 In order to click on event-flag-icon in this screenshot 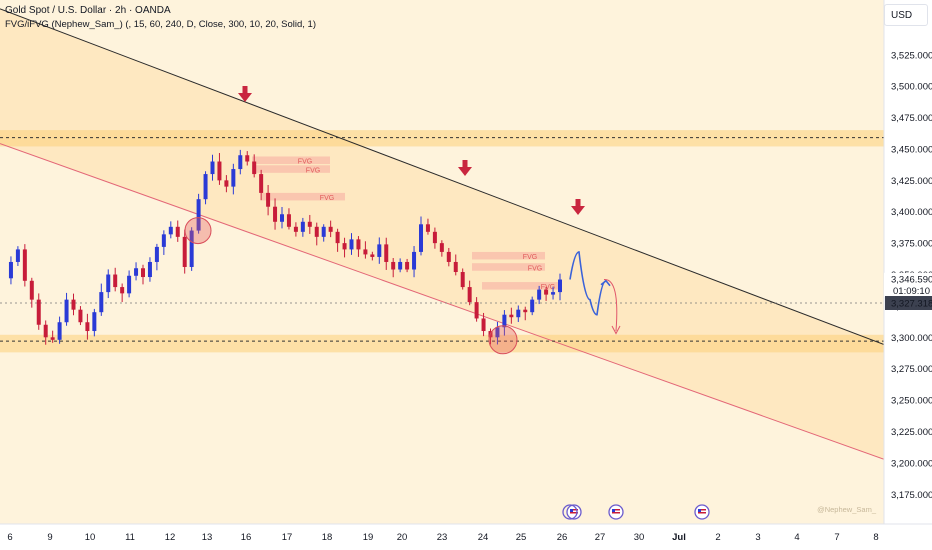, I will do `click(574, 512)`.